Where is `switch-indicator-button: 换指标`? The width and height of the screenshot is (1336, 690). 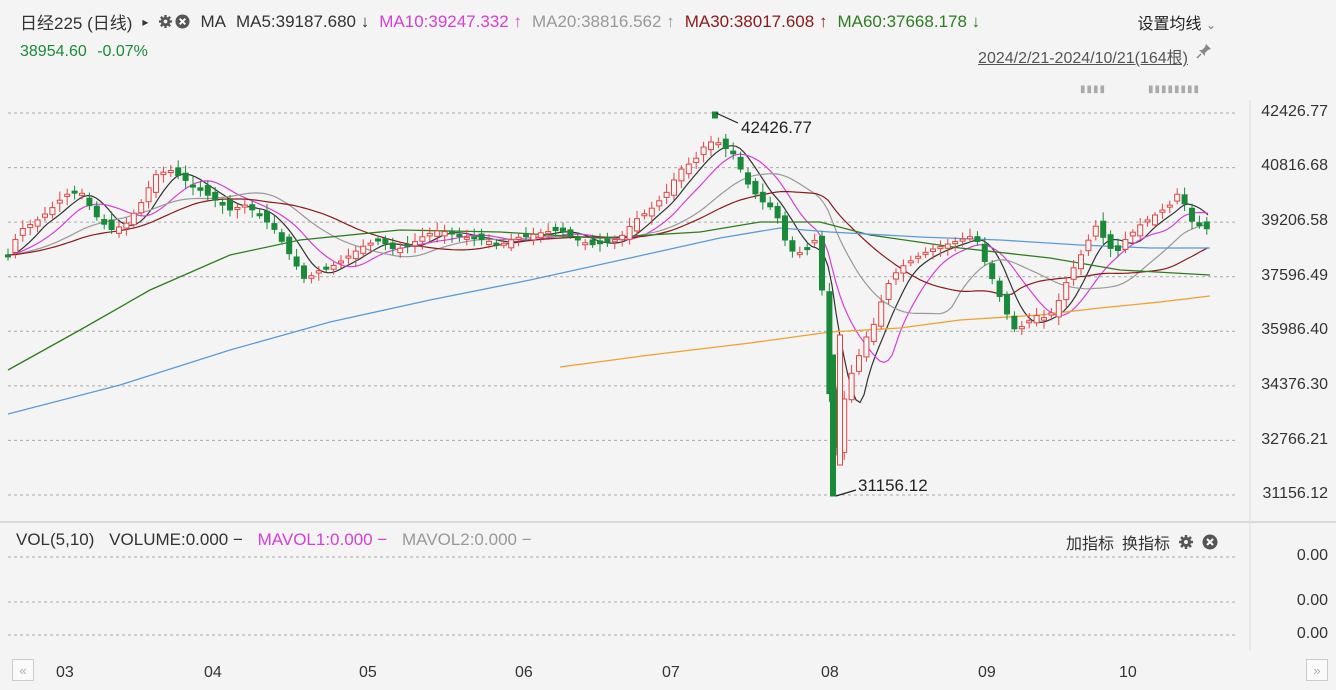 switch-indicator-button: 换指标 is located at coordinates (1145, 544).